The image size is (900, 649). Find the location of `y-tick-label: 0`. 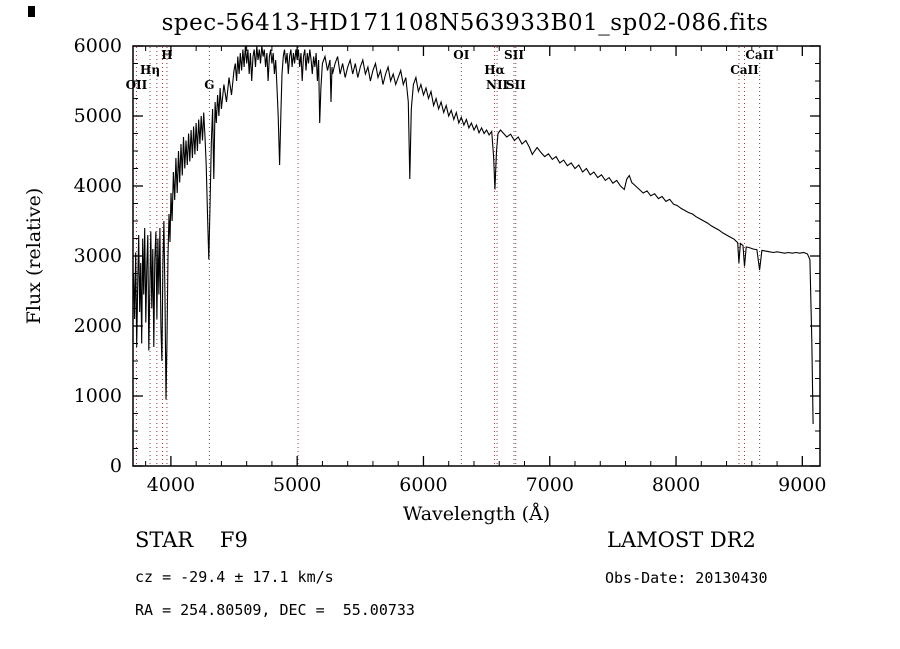

y-tick-label: 0 is located at coordinates (116, 466).